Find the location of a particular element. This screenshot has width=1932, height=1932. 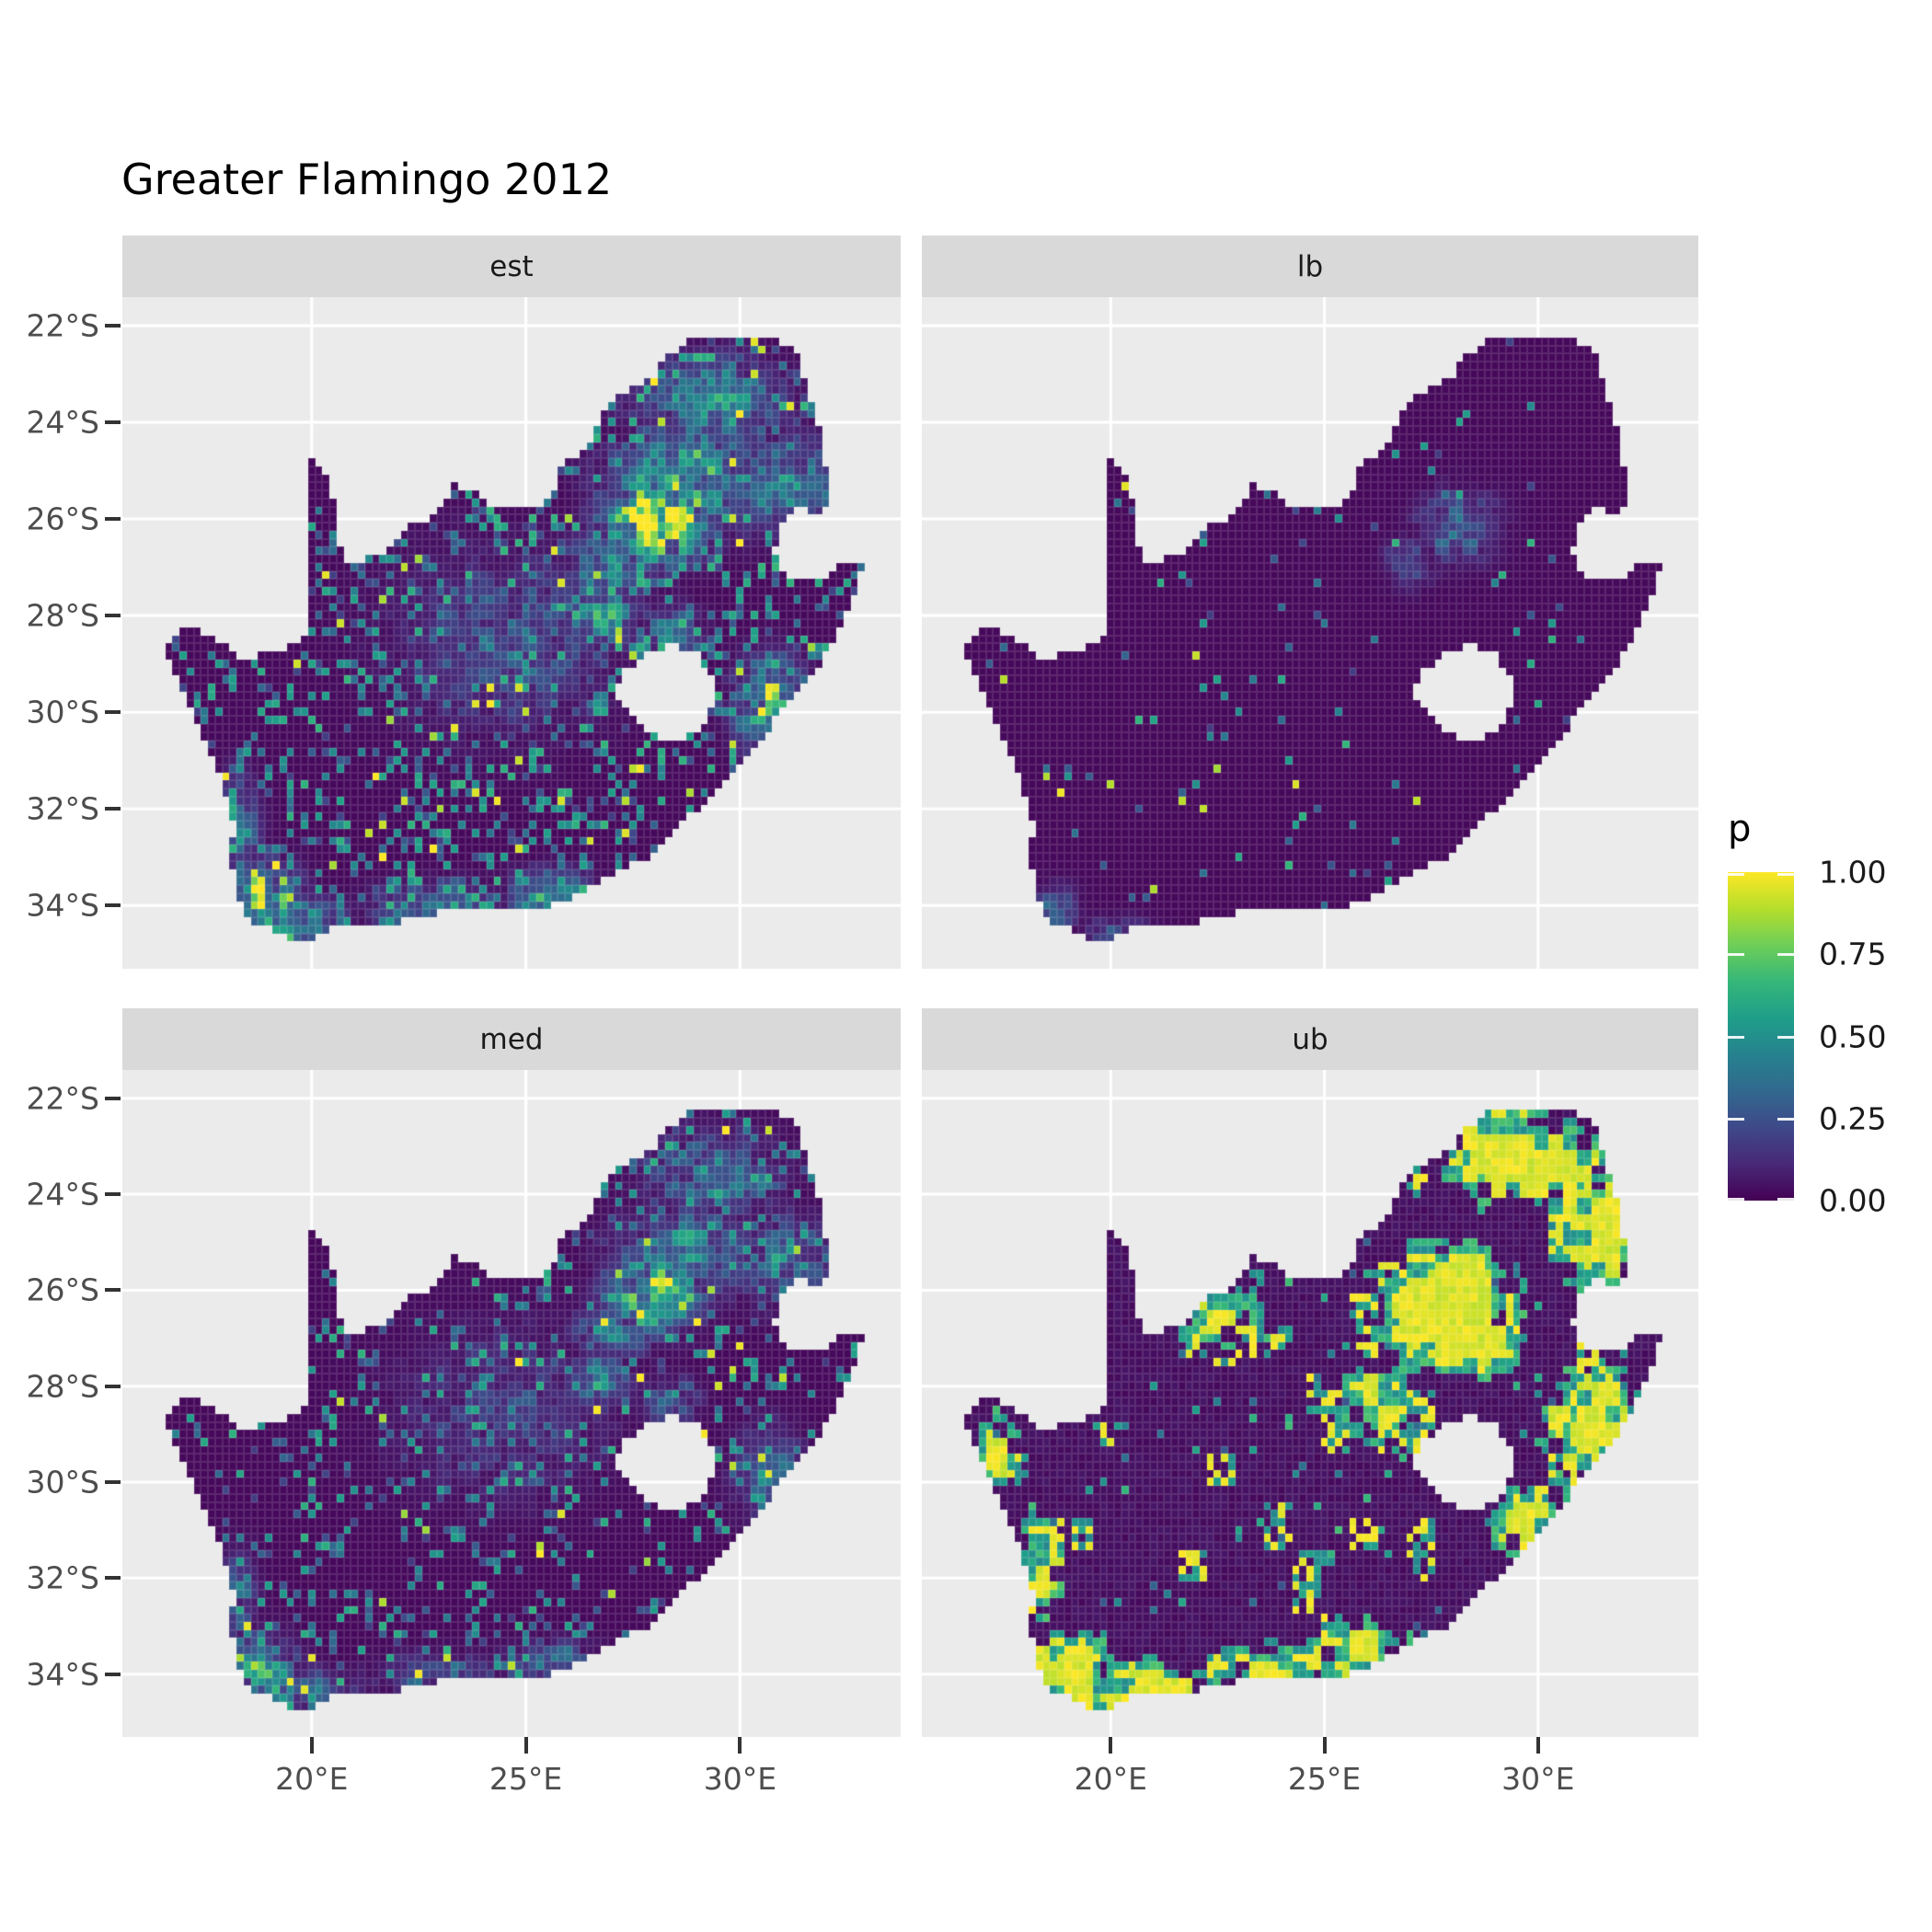

facet-strip-est: est is located at coordinates (511, 266).